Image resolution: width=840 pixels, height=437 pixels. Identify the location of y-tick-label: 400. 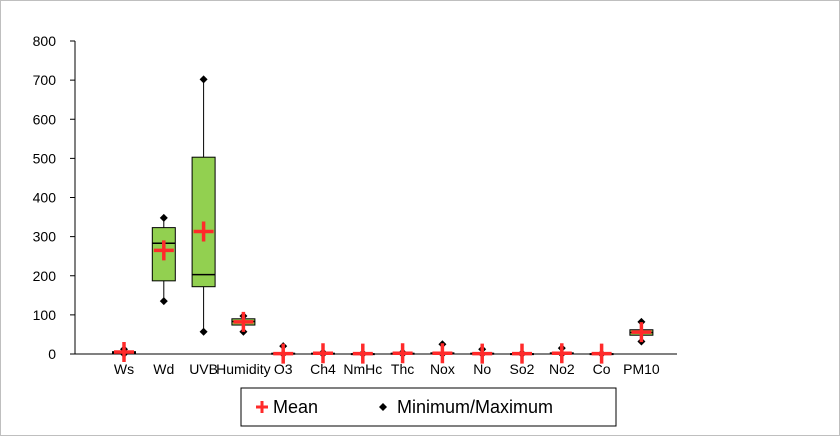
(45, 198).